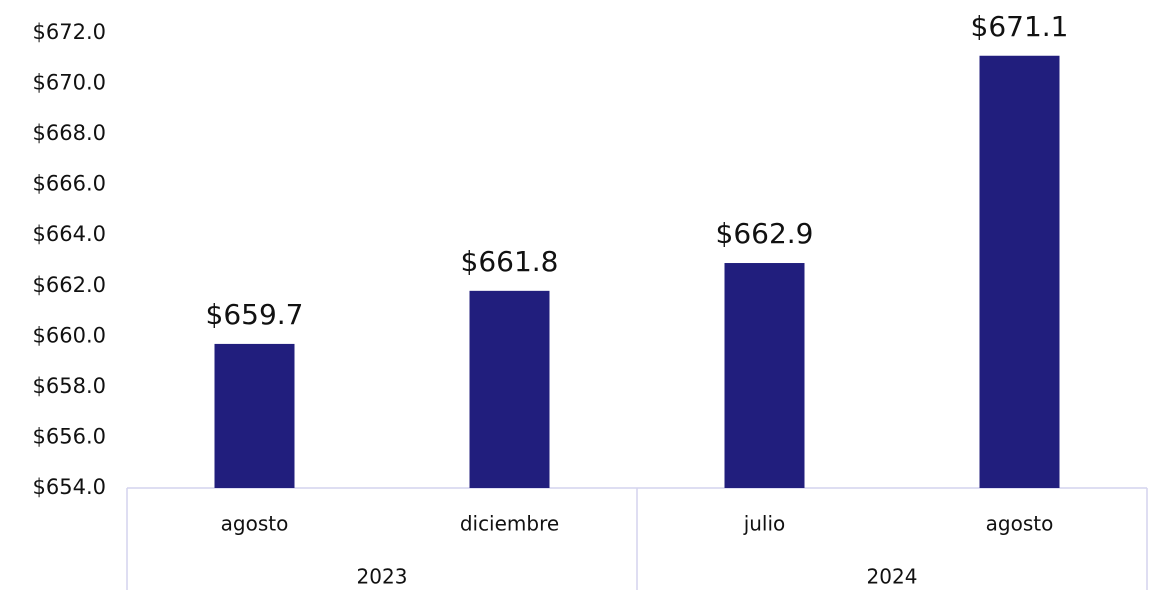  I want to click on y-tick-label: $662.0, so click(69, 285).